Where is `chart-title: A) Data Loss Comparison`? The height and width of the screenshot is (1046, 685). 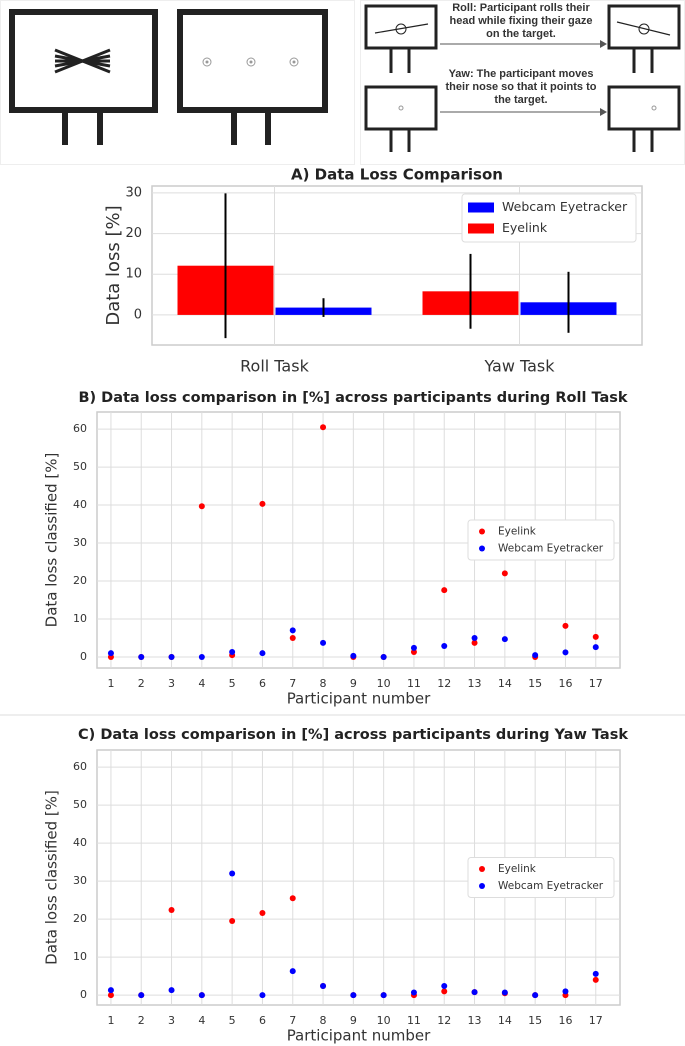 chart-title: A) Data Loss Comparison is located at coordinates (397, 175).